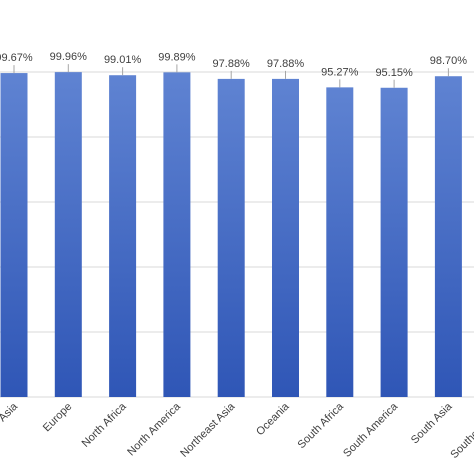 Image resolution: width=474 pixels, height=474 pixels. What do you see at coordinates (69, 57) in the screenshot?
I see `value-label: 99.96%` at bounding box center [69, 57].